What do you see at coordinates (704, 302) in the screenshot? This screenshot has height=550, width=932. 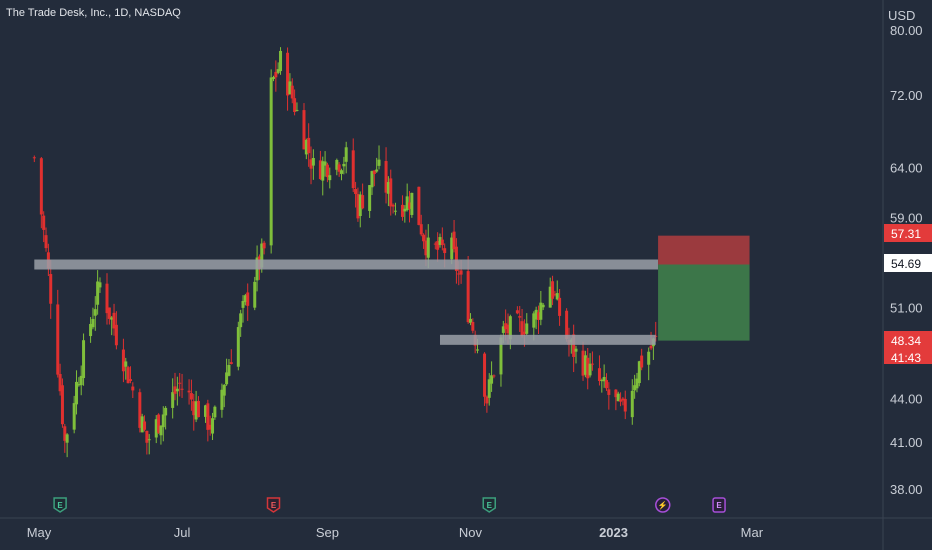 I see `profit-target-zone` at bounding box center [704, 302].